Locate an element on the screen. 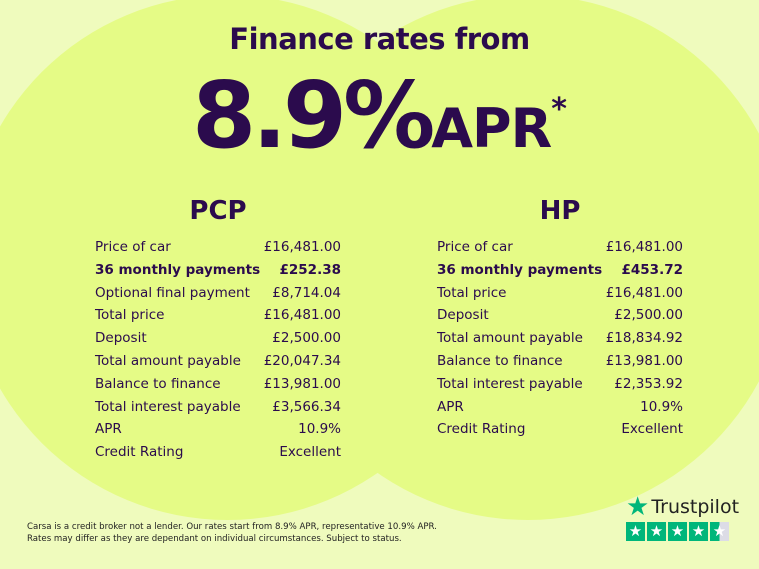 The image size is (759, 569). row-label: Optional final payment is located at coordinates (172, 292).